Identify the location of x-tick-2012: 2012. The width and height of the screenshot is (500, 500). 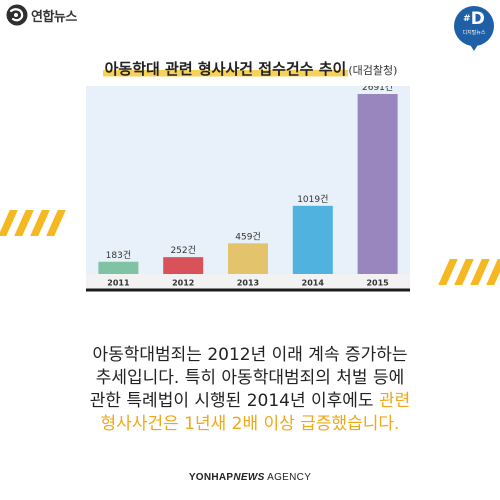
(183, 283).